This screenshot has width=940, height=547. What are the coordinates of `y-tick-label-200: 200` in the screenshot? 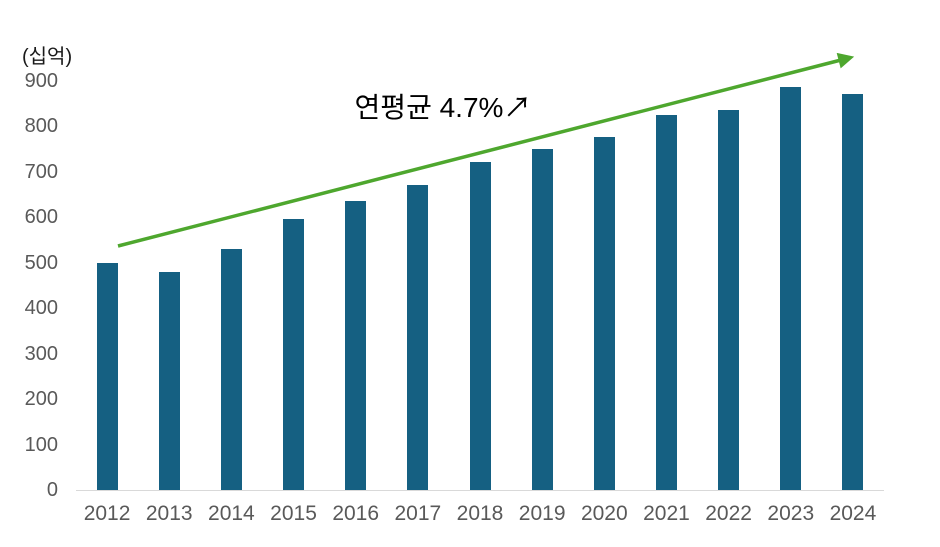 It's located at (41, 399).